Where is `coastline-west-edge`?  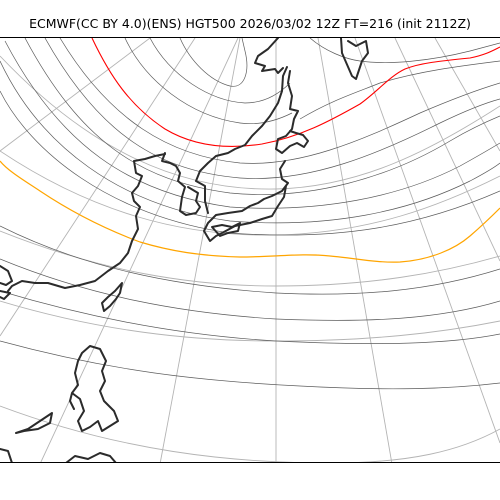 coastline-west-edge is located at coordinates (6, 282).